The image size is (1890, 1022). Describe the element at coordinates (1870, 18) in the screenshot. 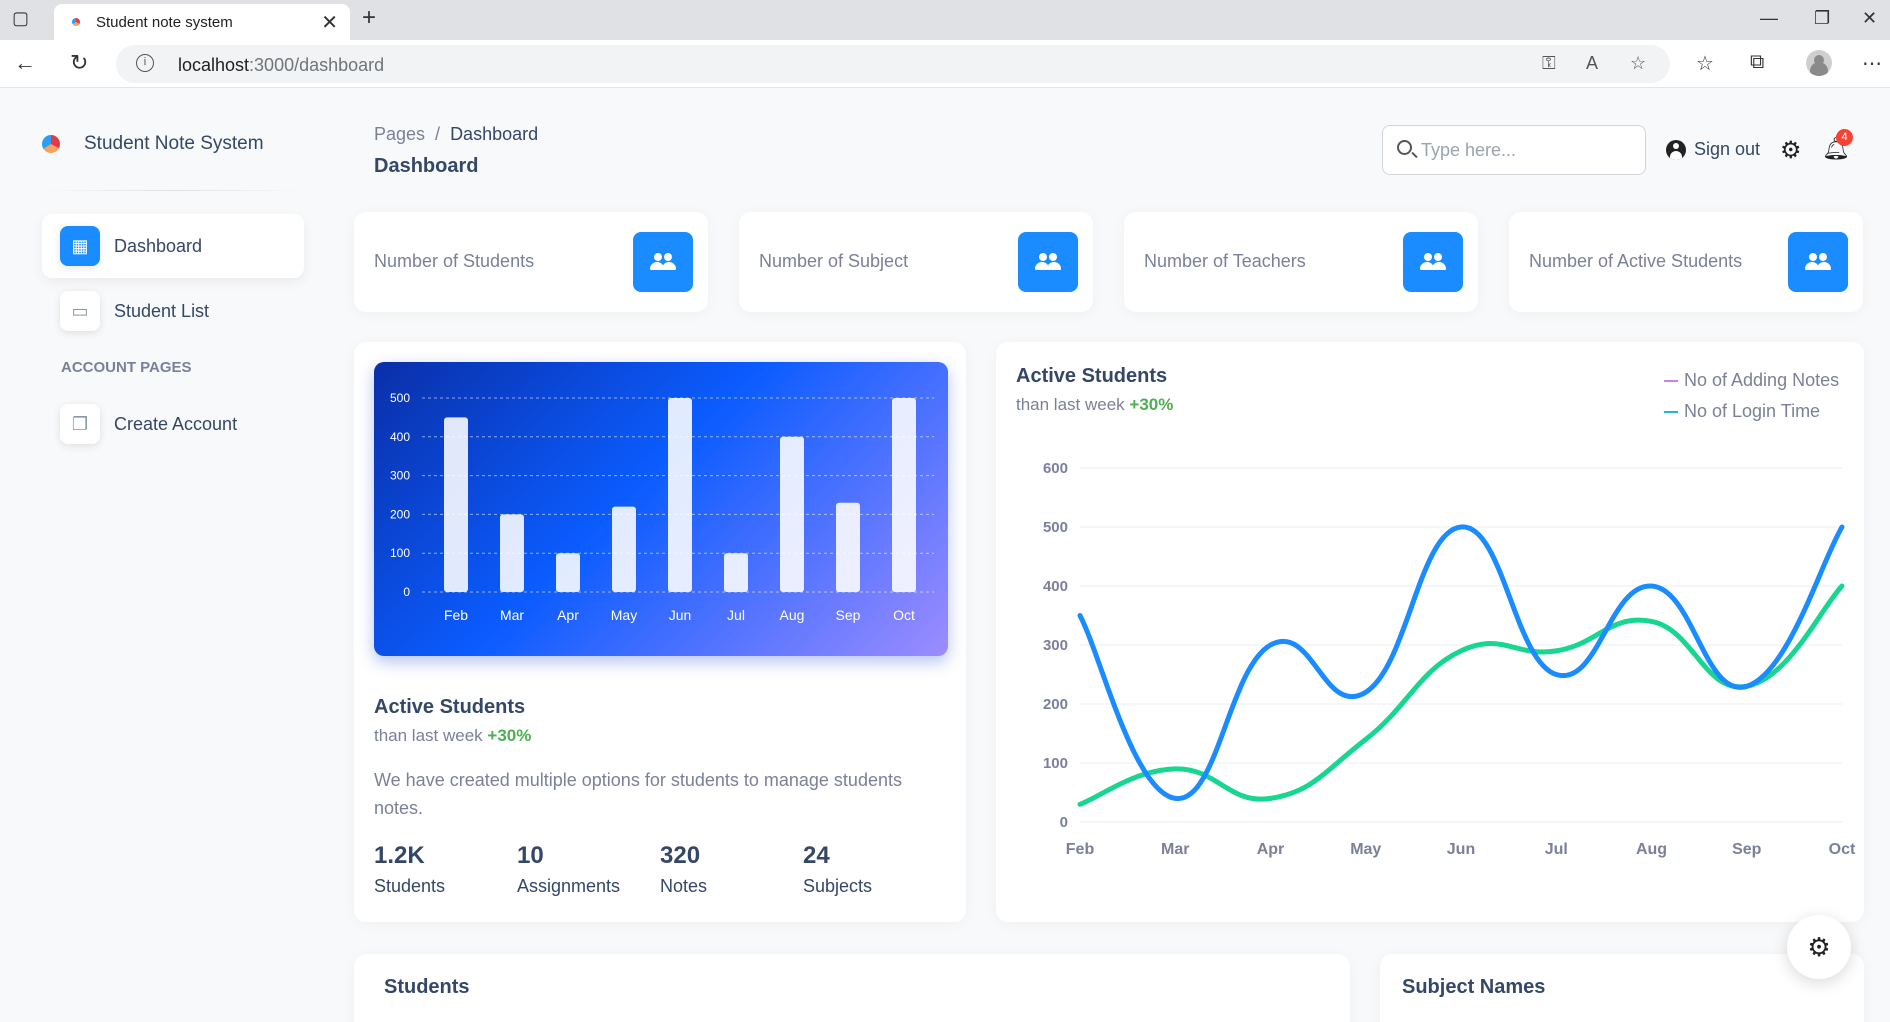

I see `window-close-icon: ✕` at that location.